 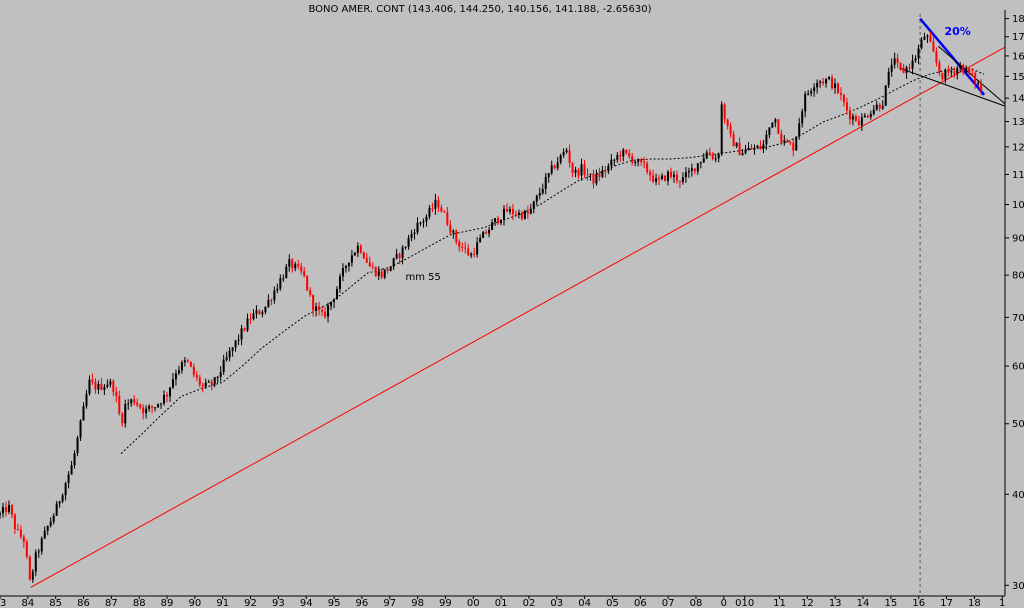 I want to click on x-tick-label: 00, so click(x=473, y=603).